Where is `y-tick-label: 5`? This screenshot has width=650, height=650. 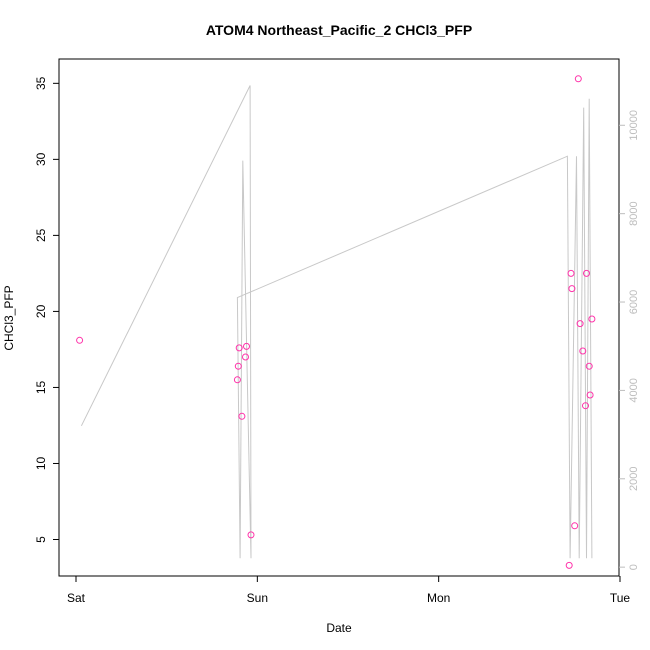 y-tick-label: 5 is located at coordinates (41, 539).